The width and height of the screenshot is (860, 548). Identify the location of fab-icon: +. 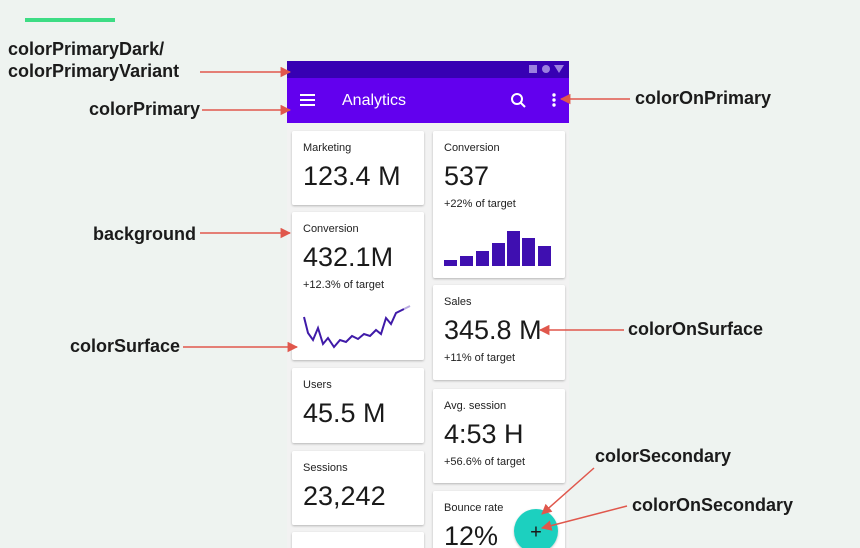
(536, 532).